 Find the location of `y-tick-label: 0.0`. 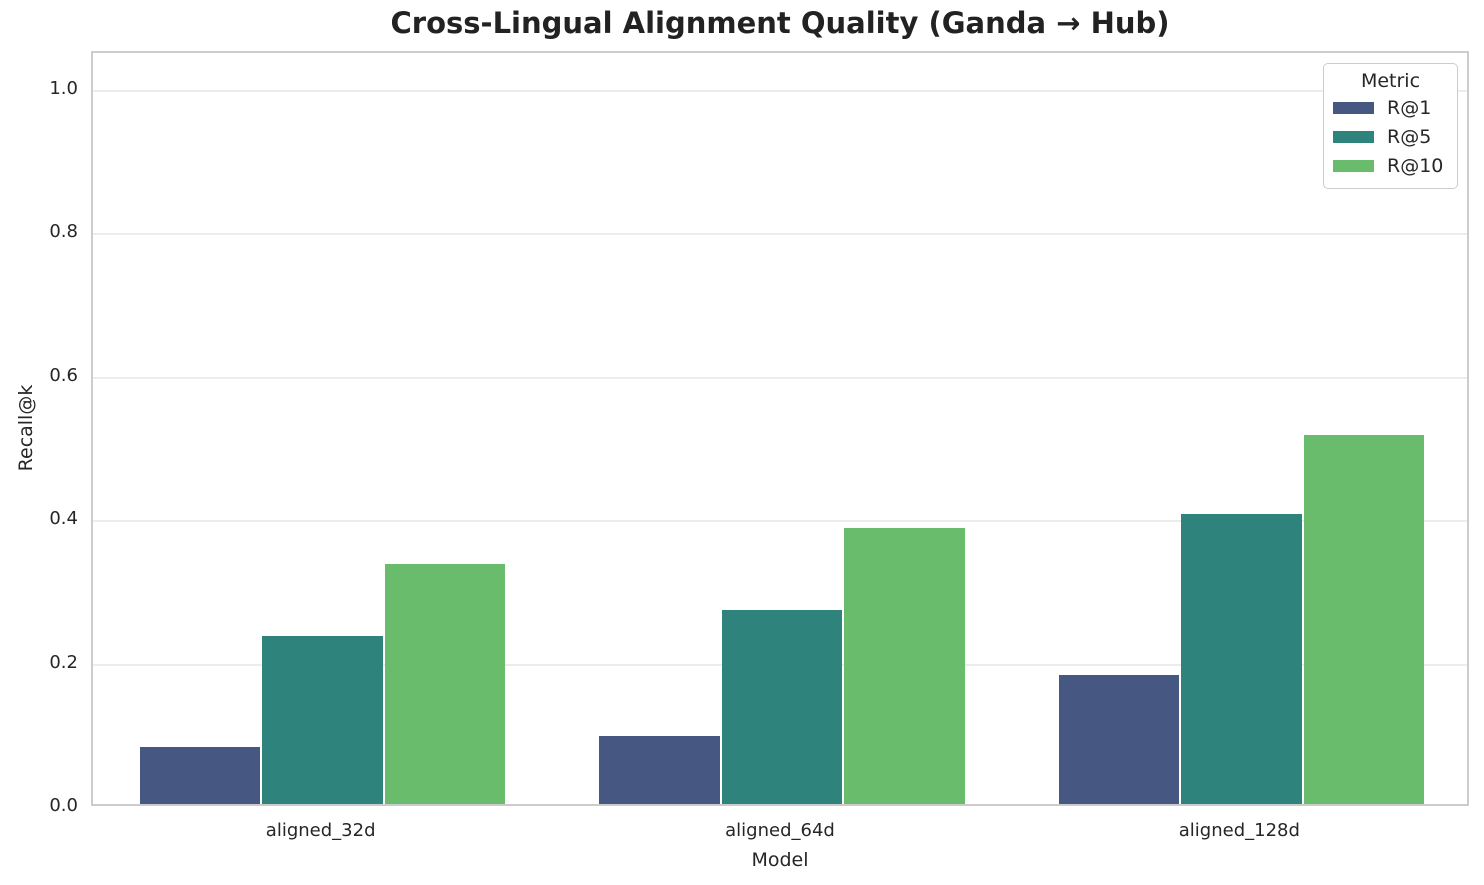

y-tick-label: 0.0 is located at coordinates (63, 805).